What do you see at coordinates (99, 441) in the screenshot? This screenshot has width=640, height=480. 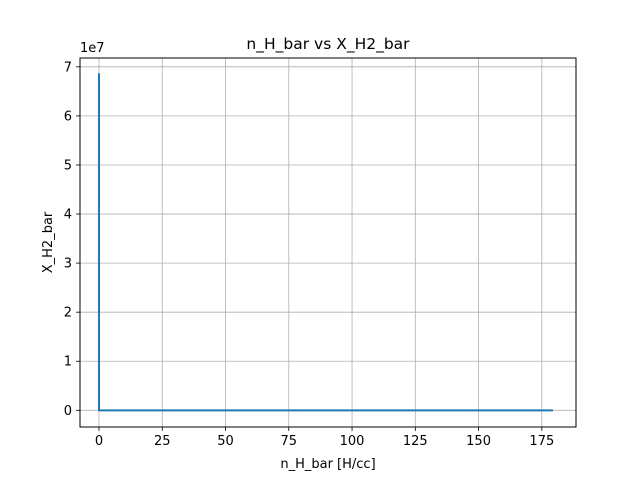 I see `x-tick-label: 0` at bounding box center [99, 441].